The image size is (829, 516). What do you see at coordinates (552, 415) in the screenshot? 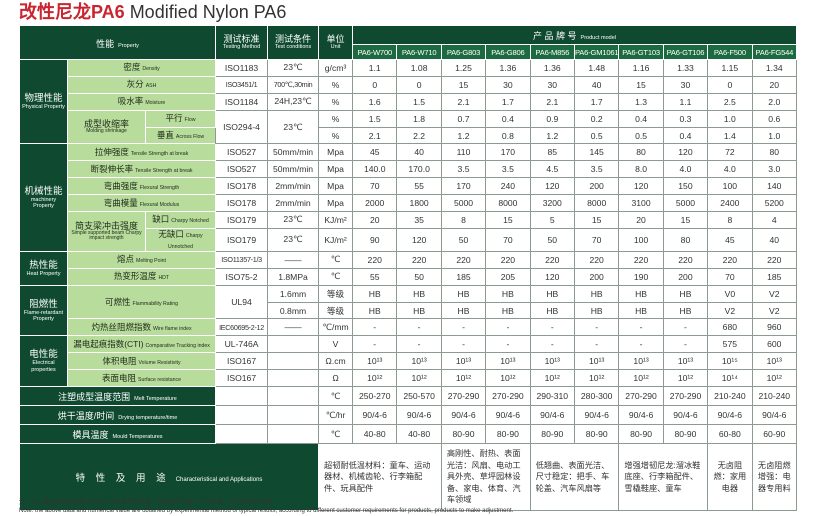
I see `value-pa6-m856: 90/4-6` at bounding box center [552, 415].